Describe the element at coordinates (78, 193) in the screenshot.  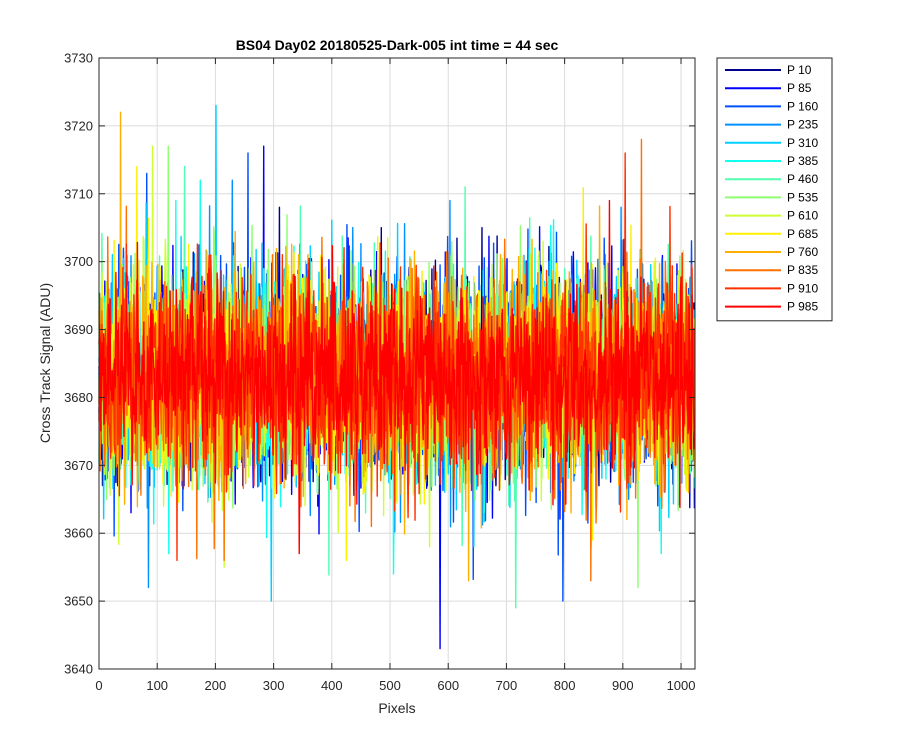
I see `y-tick-label: 3710` at that location.